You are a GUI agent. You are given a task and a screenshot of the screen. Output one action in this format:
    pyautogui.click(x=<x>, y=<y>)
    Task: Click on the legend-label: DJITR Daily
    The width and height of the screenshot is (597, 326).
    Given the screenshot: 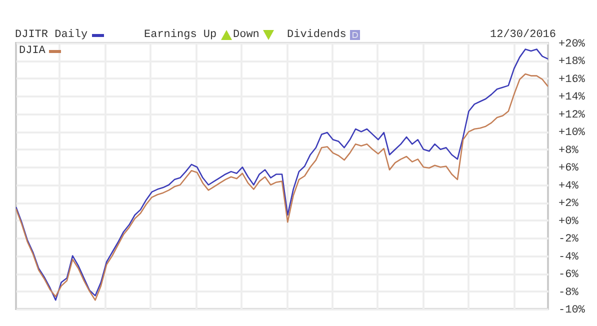 What is the action you would take?
    pyautogui.click(x=51, y=35)
    